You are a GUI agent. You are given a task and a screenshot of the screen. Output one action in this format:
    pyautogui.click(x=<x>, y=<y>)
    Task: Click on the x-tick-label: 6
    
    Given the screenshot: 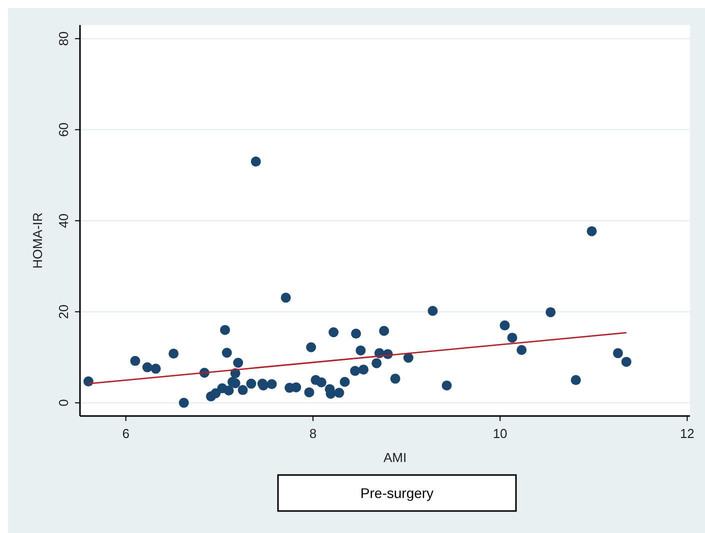 What is the action you would take?
    pyautogui.click(x=126, y=433)
    